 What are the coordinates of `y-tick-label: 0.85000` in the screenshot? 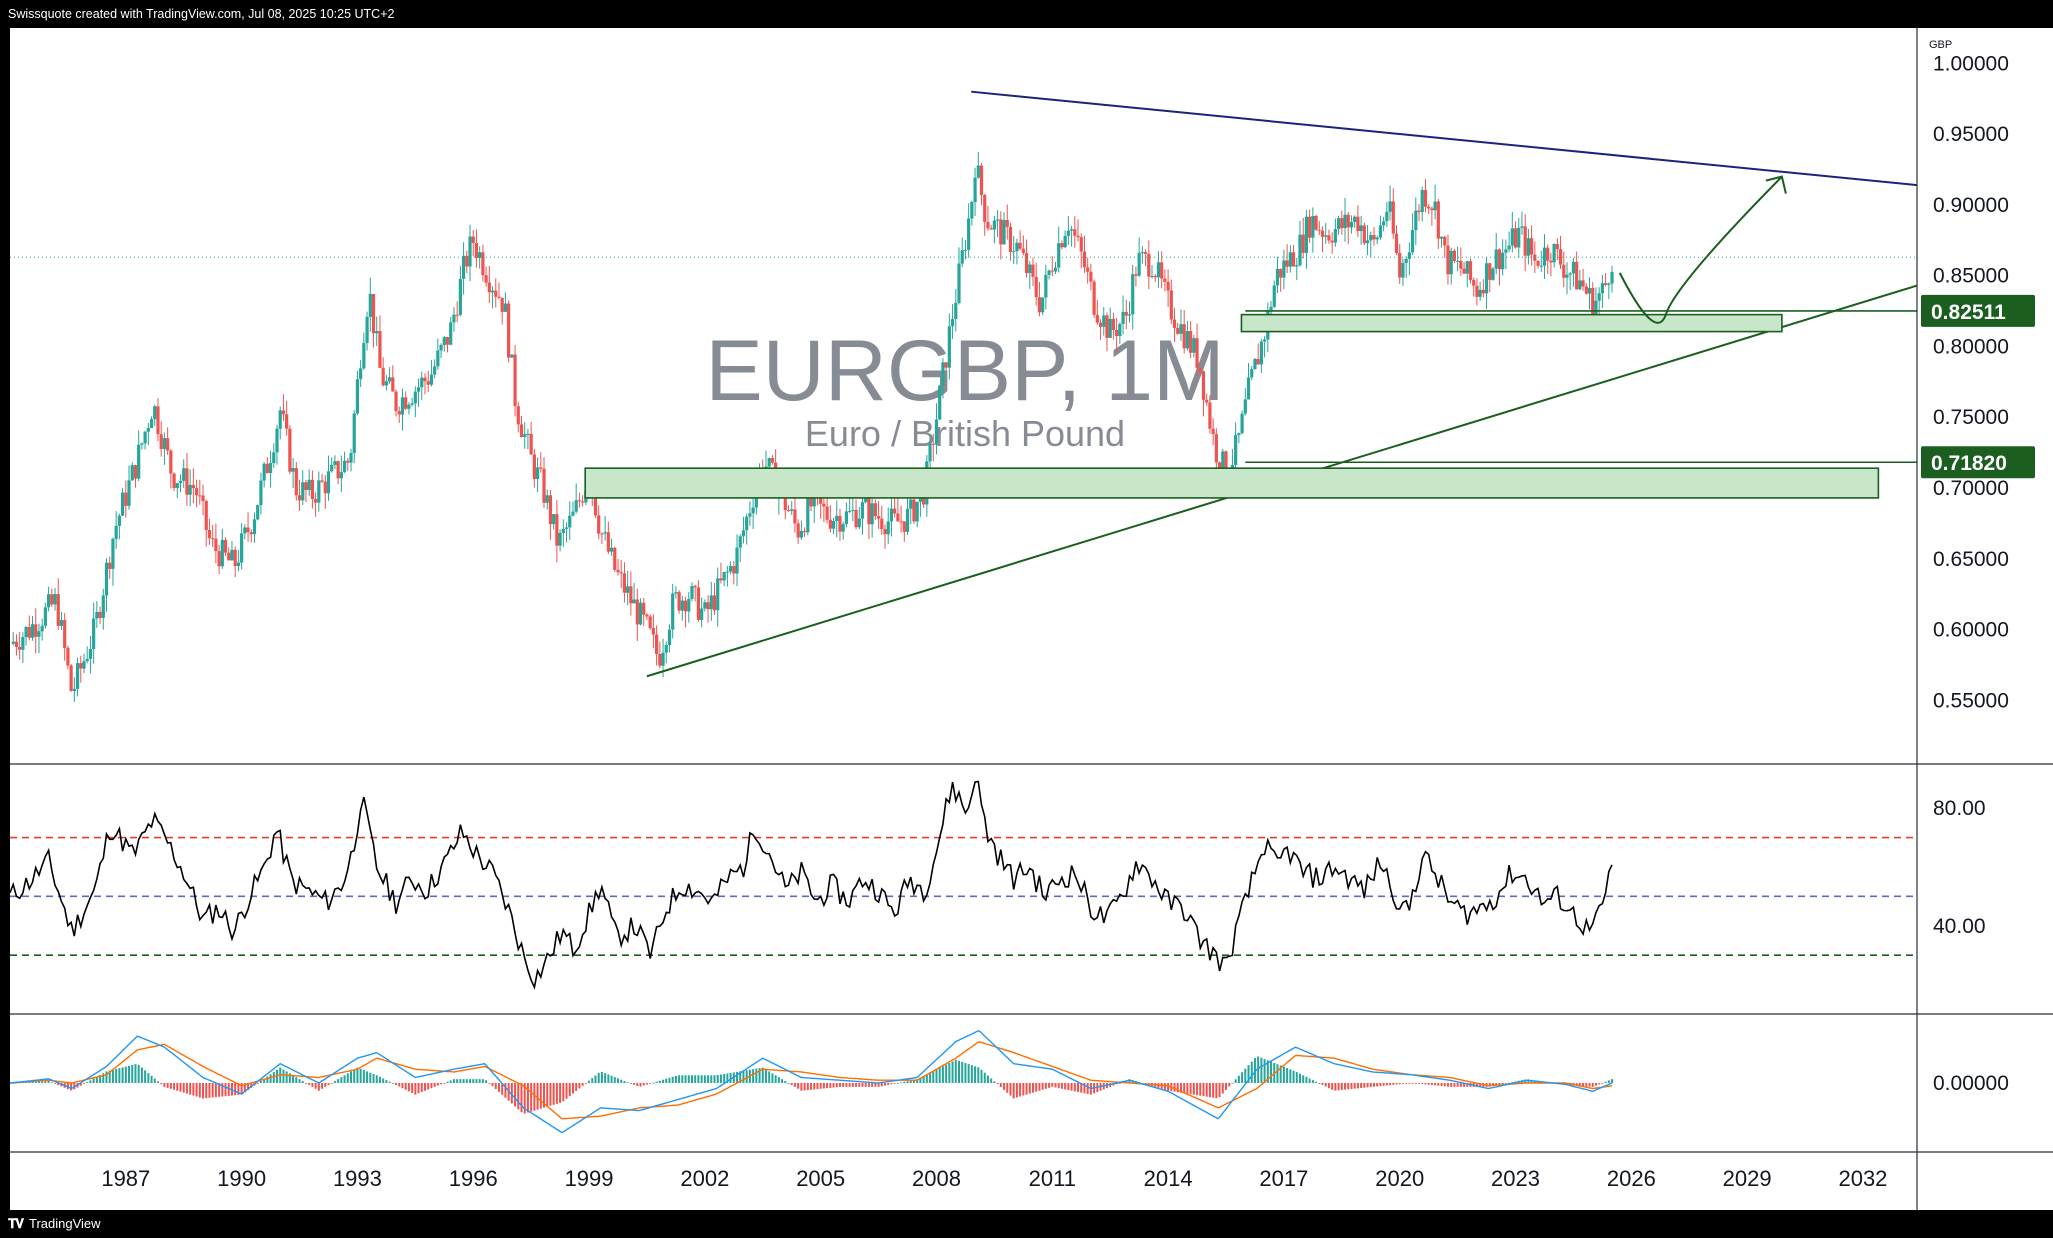 It's located at (1971, 276).